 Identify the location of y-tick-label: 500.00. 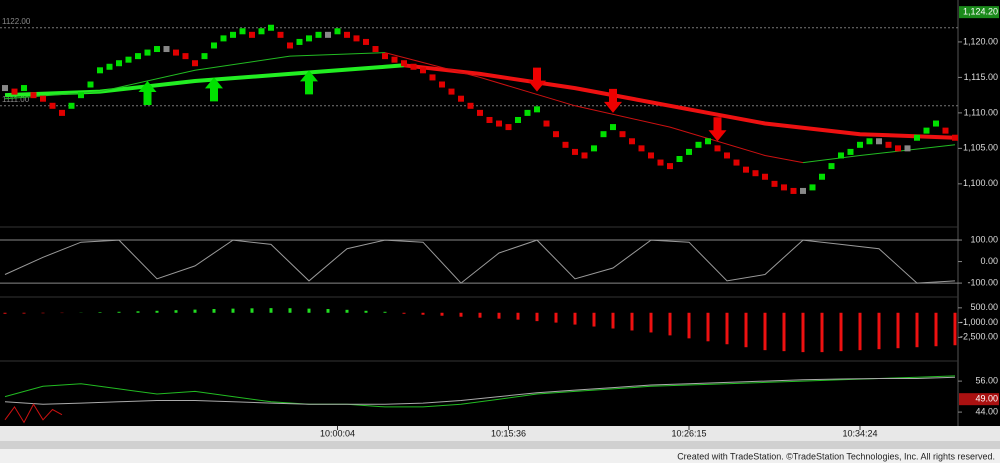
(984, 307).